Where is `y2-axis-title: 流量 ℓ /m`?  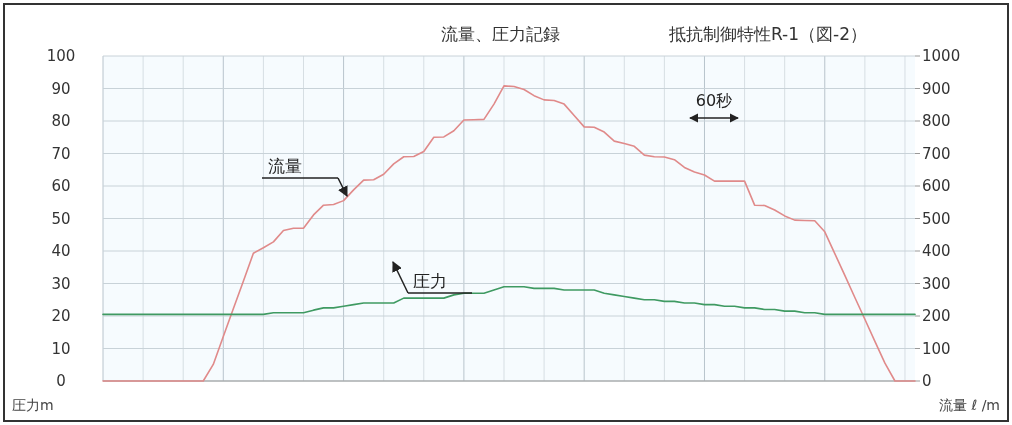
y2-axis-title: 流量 ℓ /m is located at coordinates (969, 405).